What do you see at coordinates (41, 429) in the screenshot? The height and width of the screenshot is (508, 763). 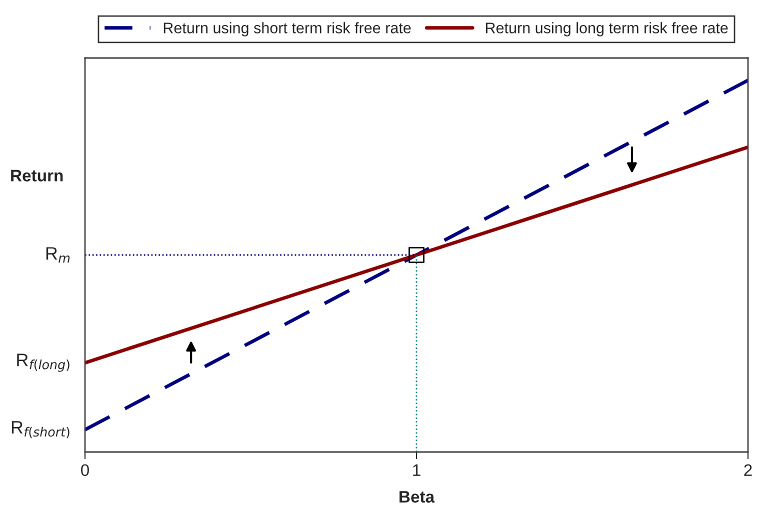 I see `annotation: R$_{f(short)}$` at bounding box center [41, 429].